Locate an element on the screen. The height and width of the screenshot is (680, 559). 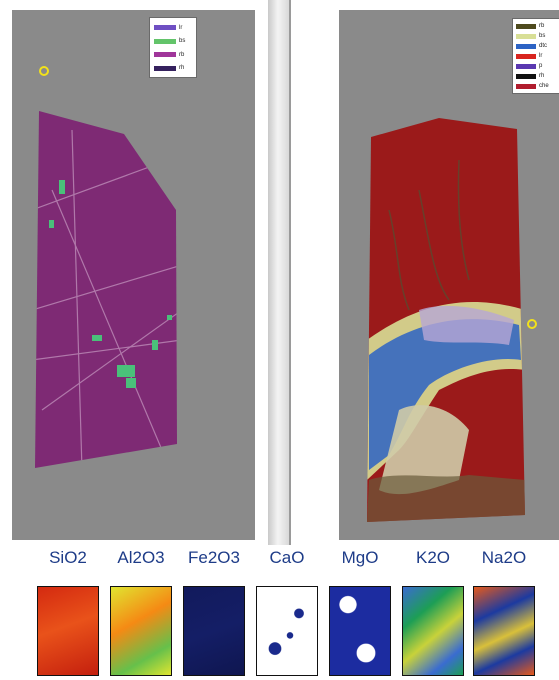
oxide-label: MgO is located at coordinates (360, 557).